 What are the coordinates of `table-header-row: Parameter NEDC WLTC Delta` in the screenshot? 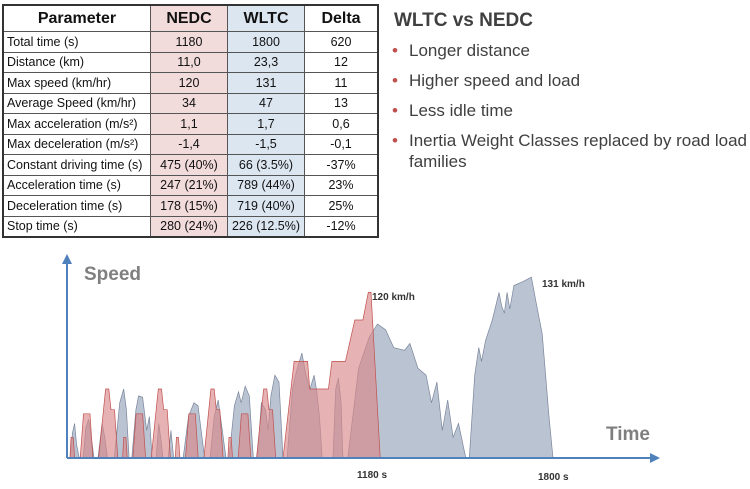 It's located at (190, 18).